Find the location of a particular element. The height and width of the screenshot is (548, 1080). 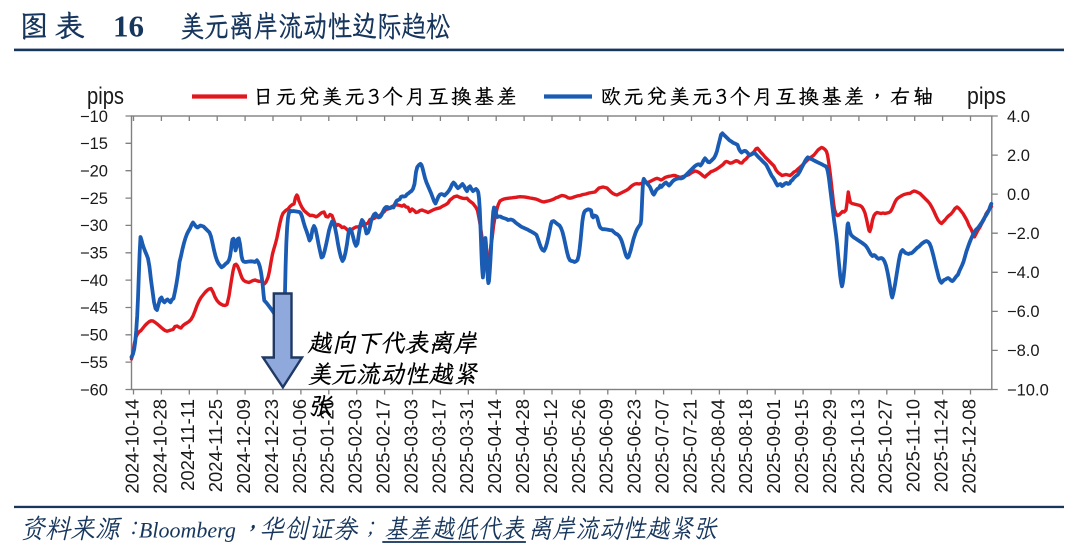

svg-text: 2024-12-23 is located at coordinates (271, 446).